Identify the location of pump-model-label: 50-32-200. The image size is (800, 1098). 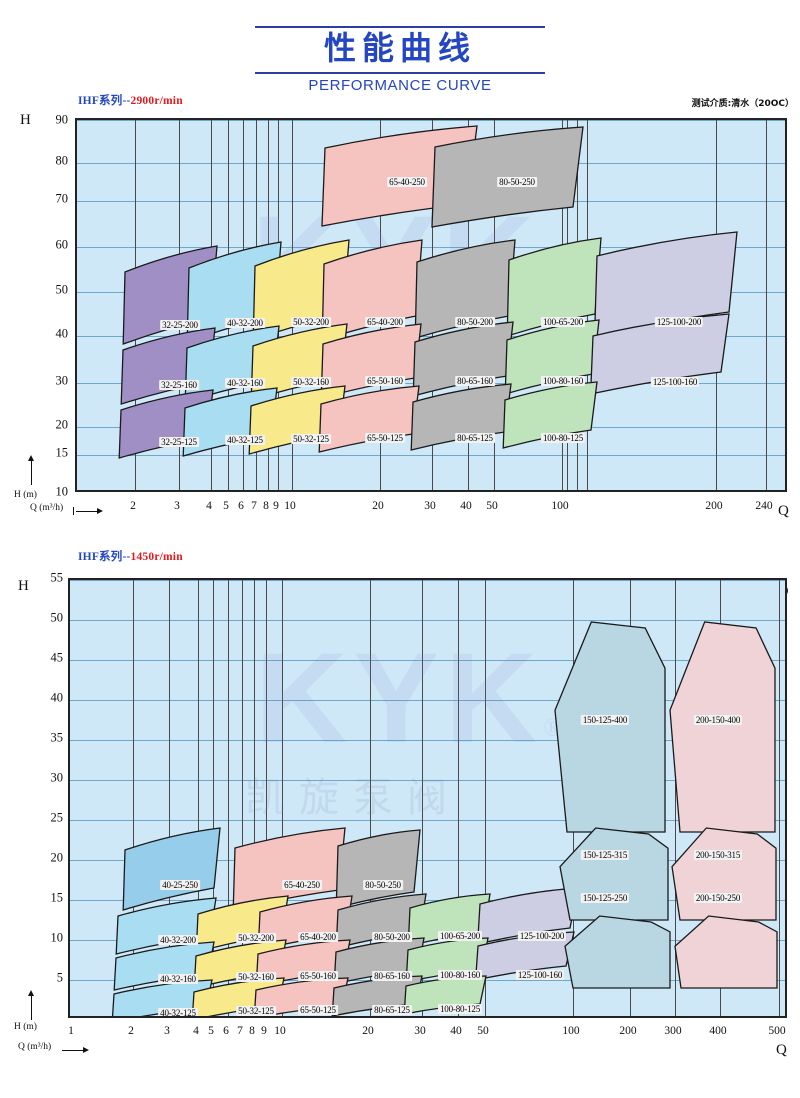
(256, 938).